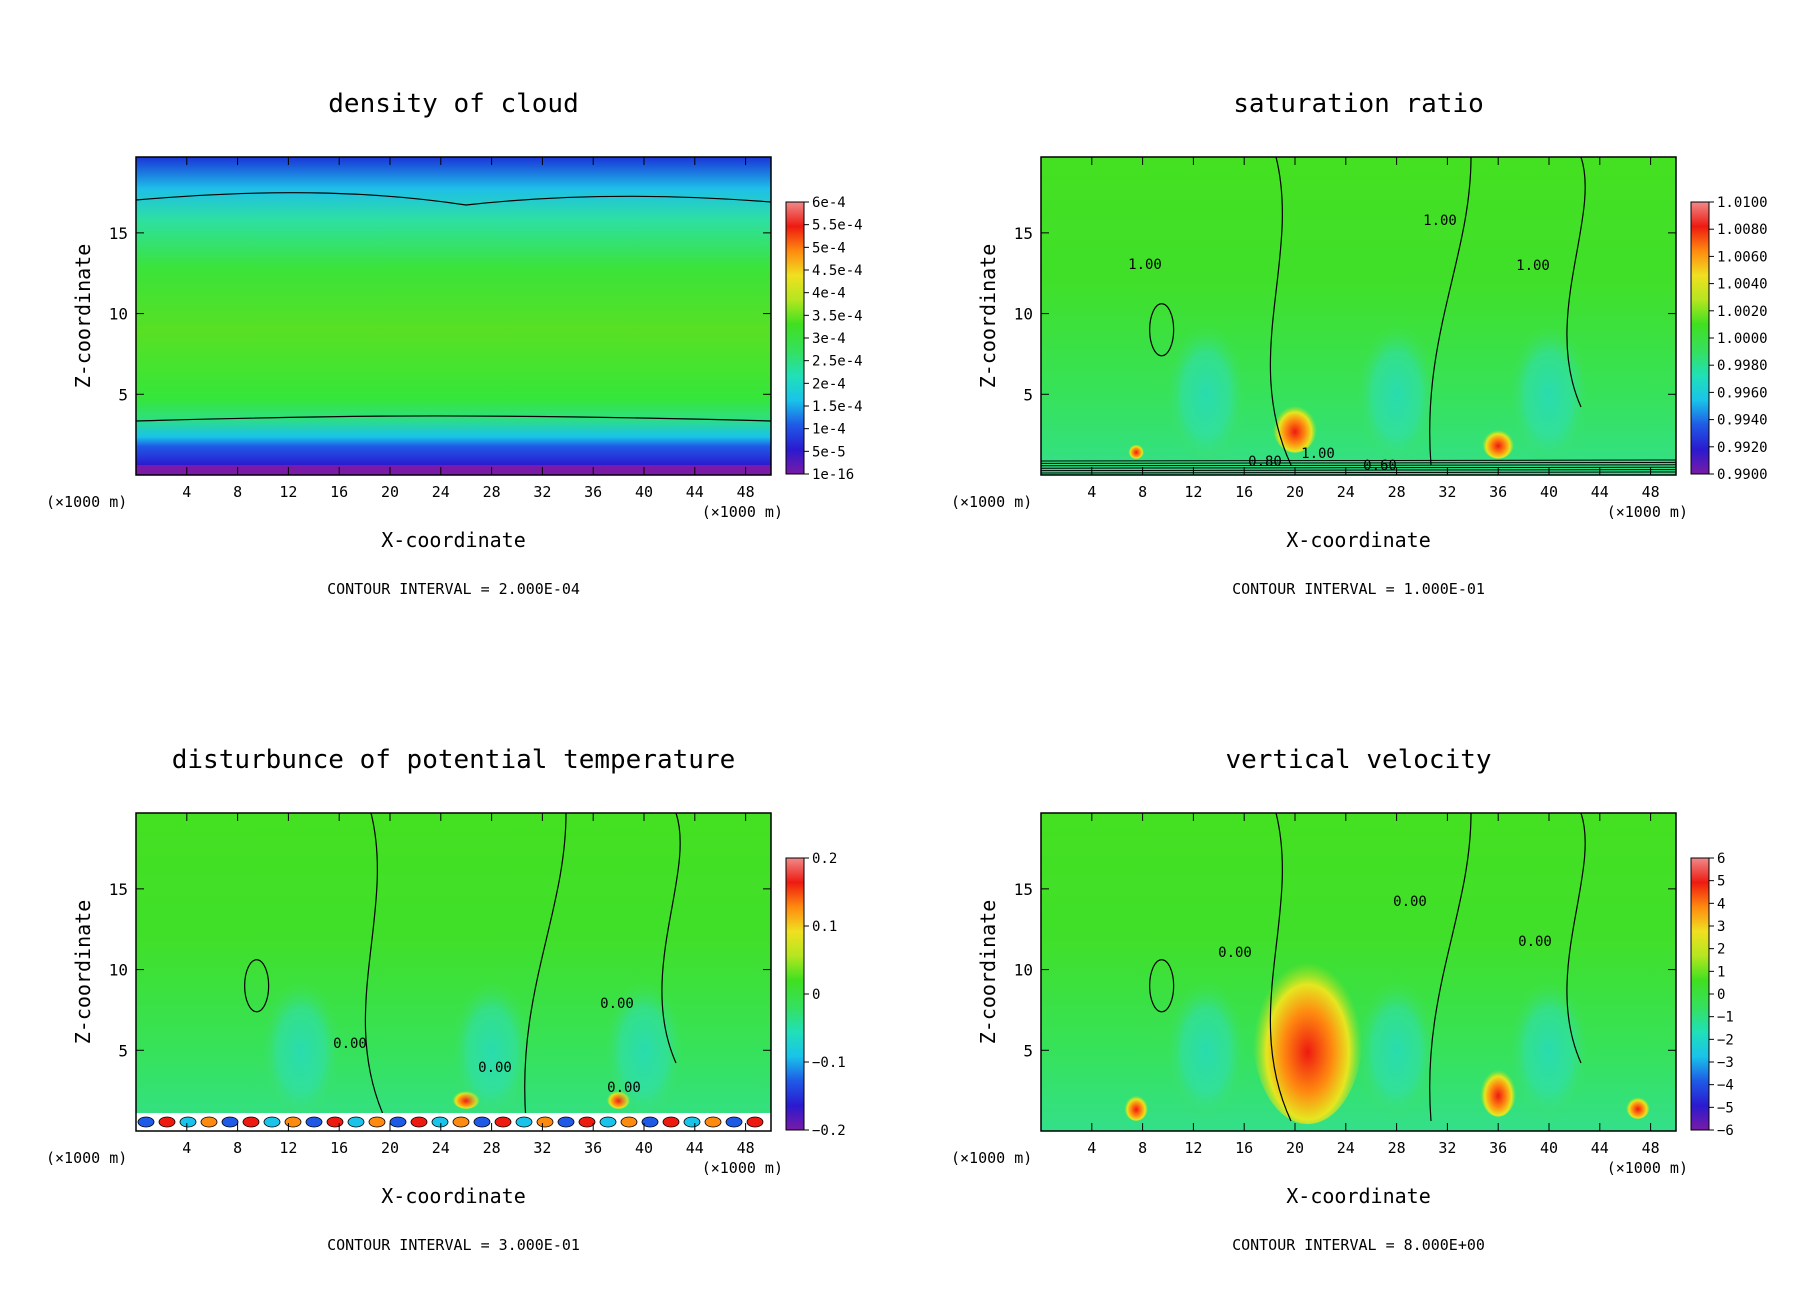 The height and width of the screenshot is (1312, 1808). I want to click on chart-title: density of cloud, so click(453, 104).